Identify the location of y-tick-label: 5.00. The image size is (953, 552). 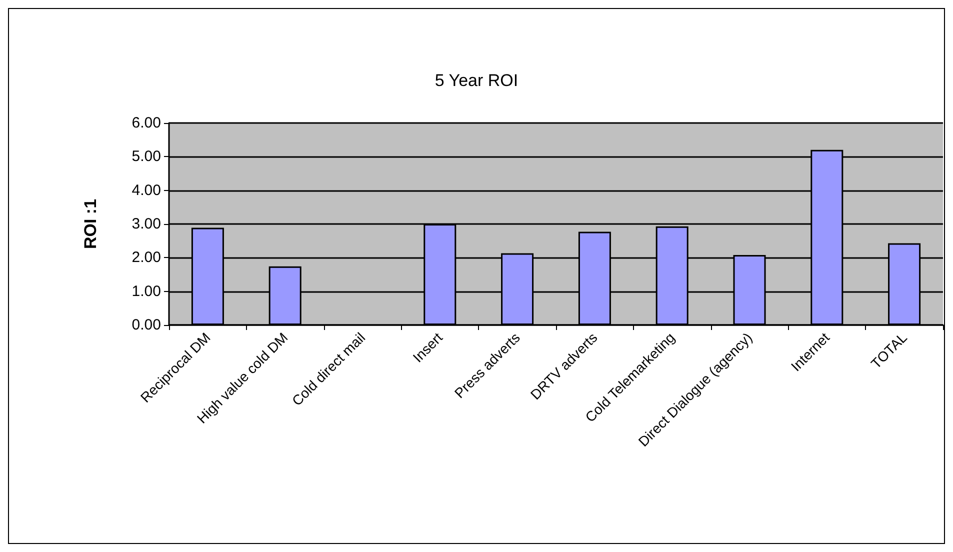
(146, 157).